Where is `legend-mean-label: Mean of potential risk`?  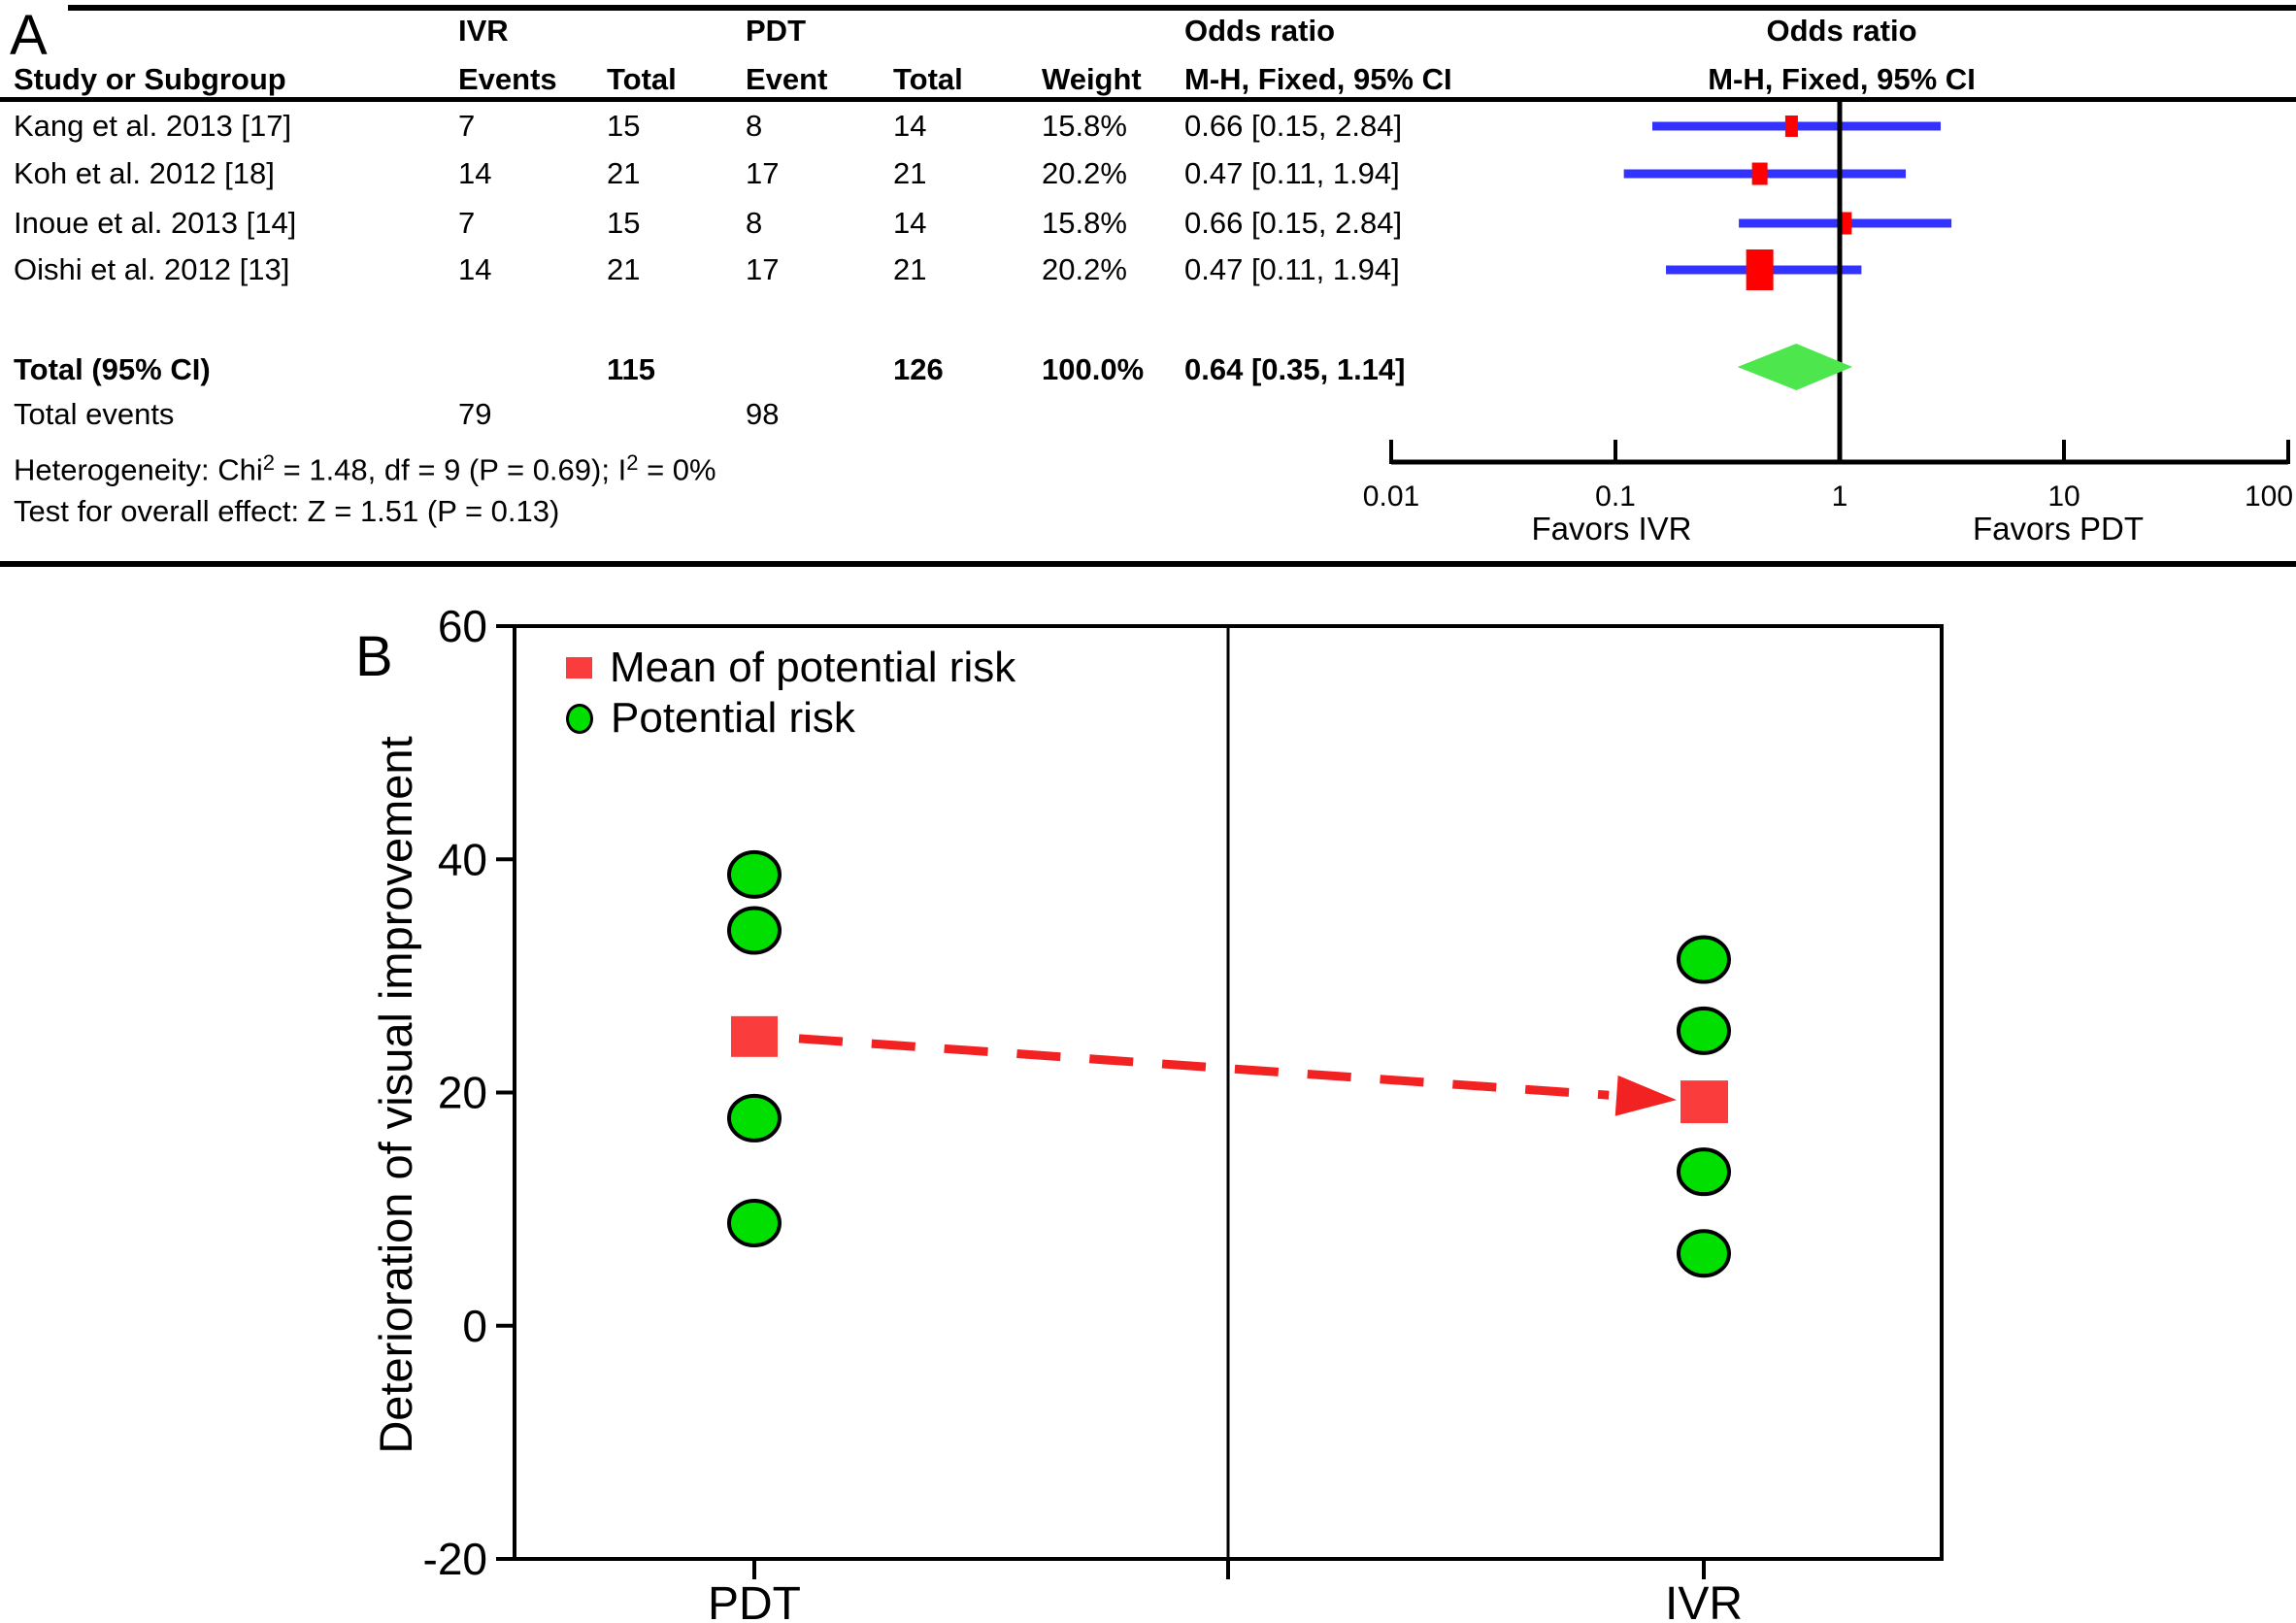
legend-mean-label: Mean of potential risk is located at coordinates (813, 668).